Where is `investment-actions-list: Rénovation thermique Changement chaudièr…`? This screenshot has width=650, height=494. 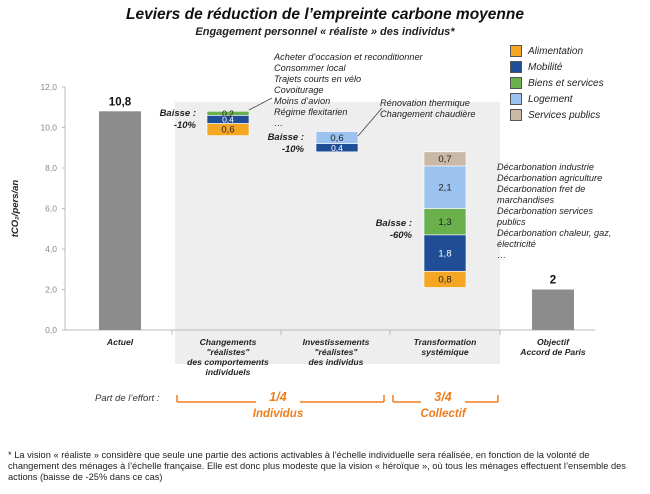
investment-actions-list: Rénovation thermique Changement chaudièr… is located at coordinates (428, 109).